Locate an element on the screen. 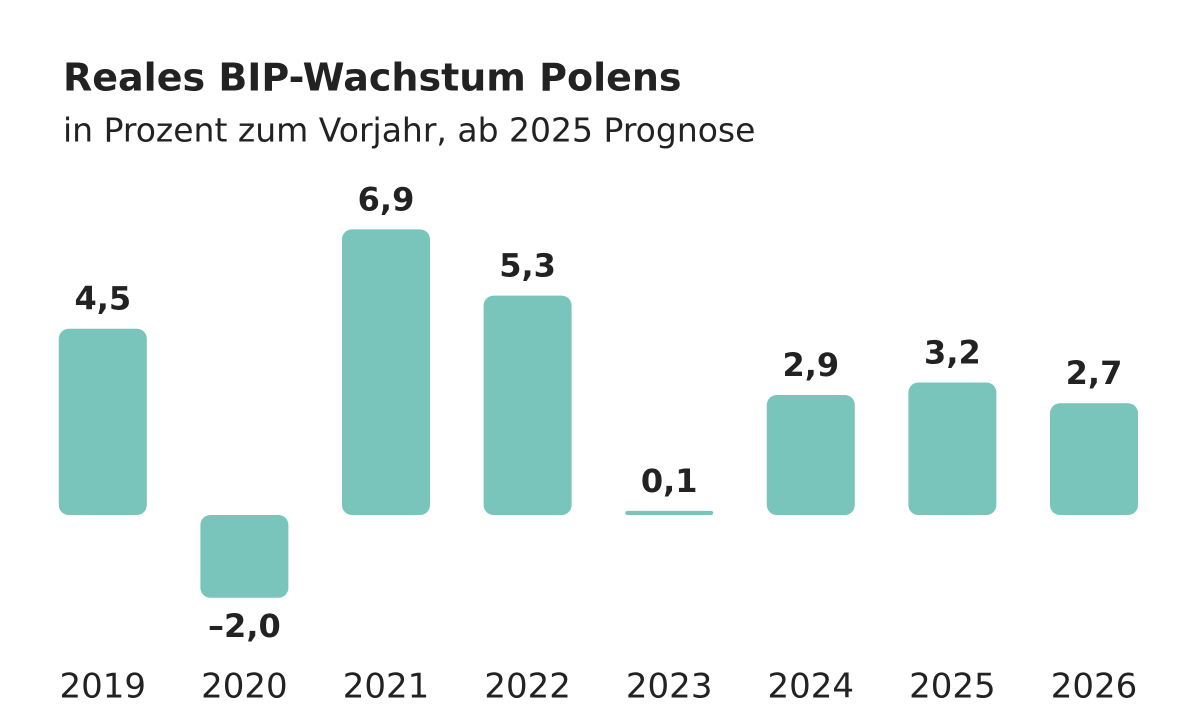 This screenshot has width=1200, height=725. value-label: 5,3 is located at coordinates (527, 266).